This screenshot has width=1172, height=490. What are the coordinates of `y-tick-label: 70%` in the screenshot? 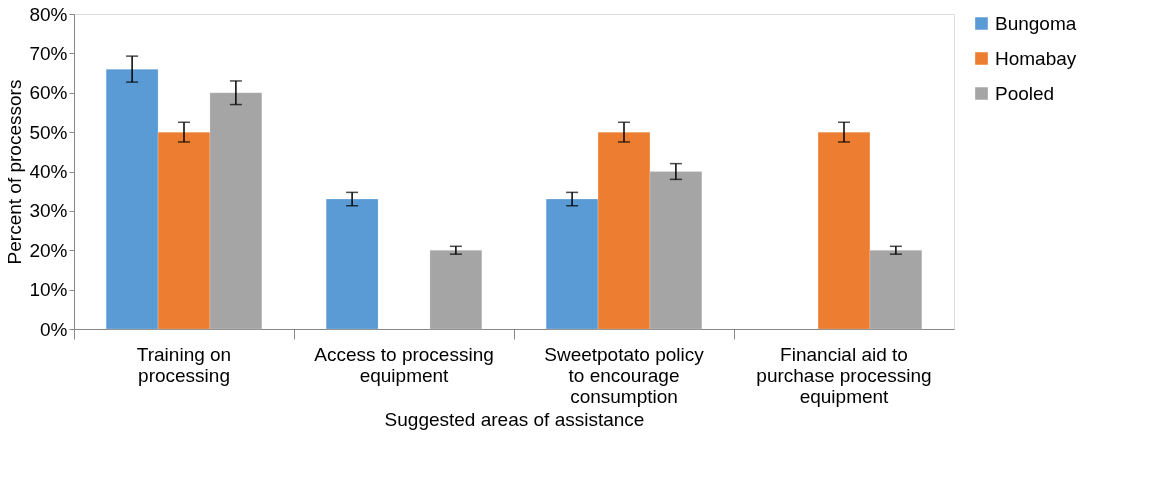 It's located at (48, 53).